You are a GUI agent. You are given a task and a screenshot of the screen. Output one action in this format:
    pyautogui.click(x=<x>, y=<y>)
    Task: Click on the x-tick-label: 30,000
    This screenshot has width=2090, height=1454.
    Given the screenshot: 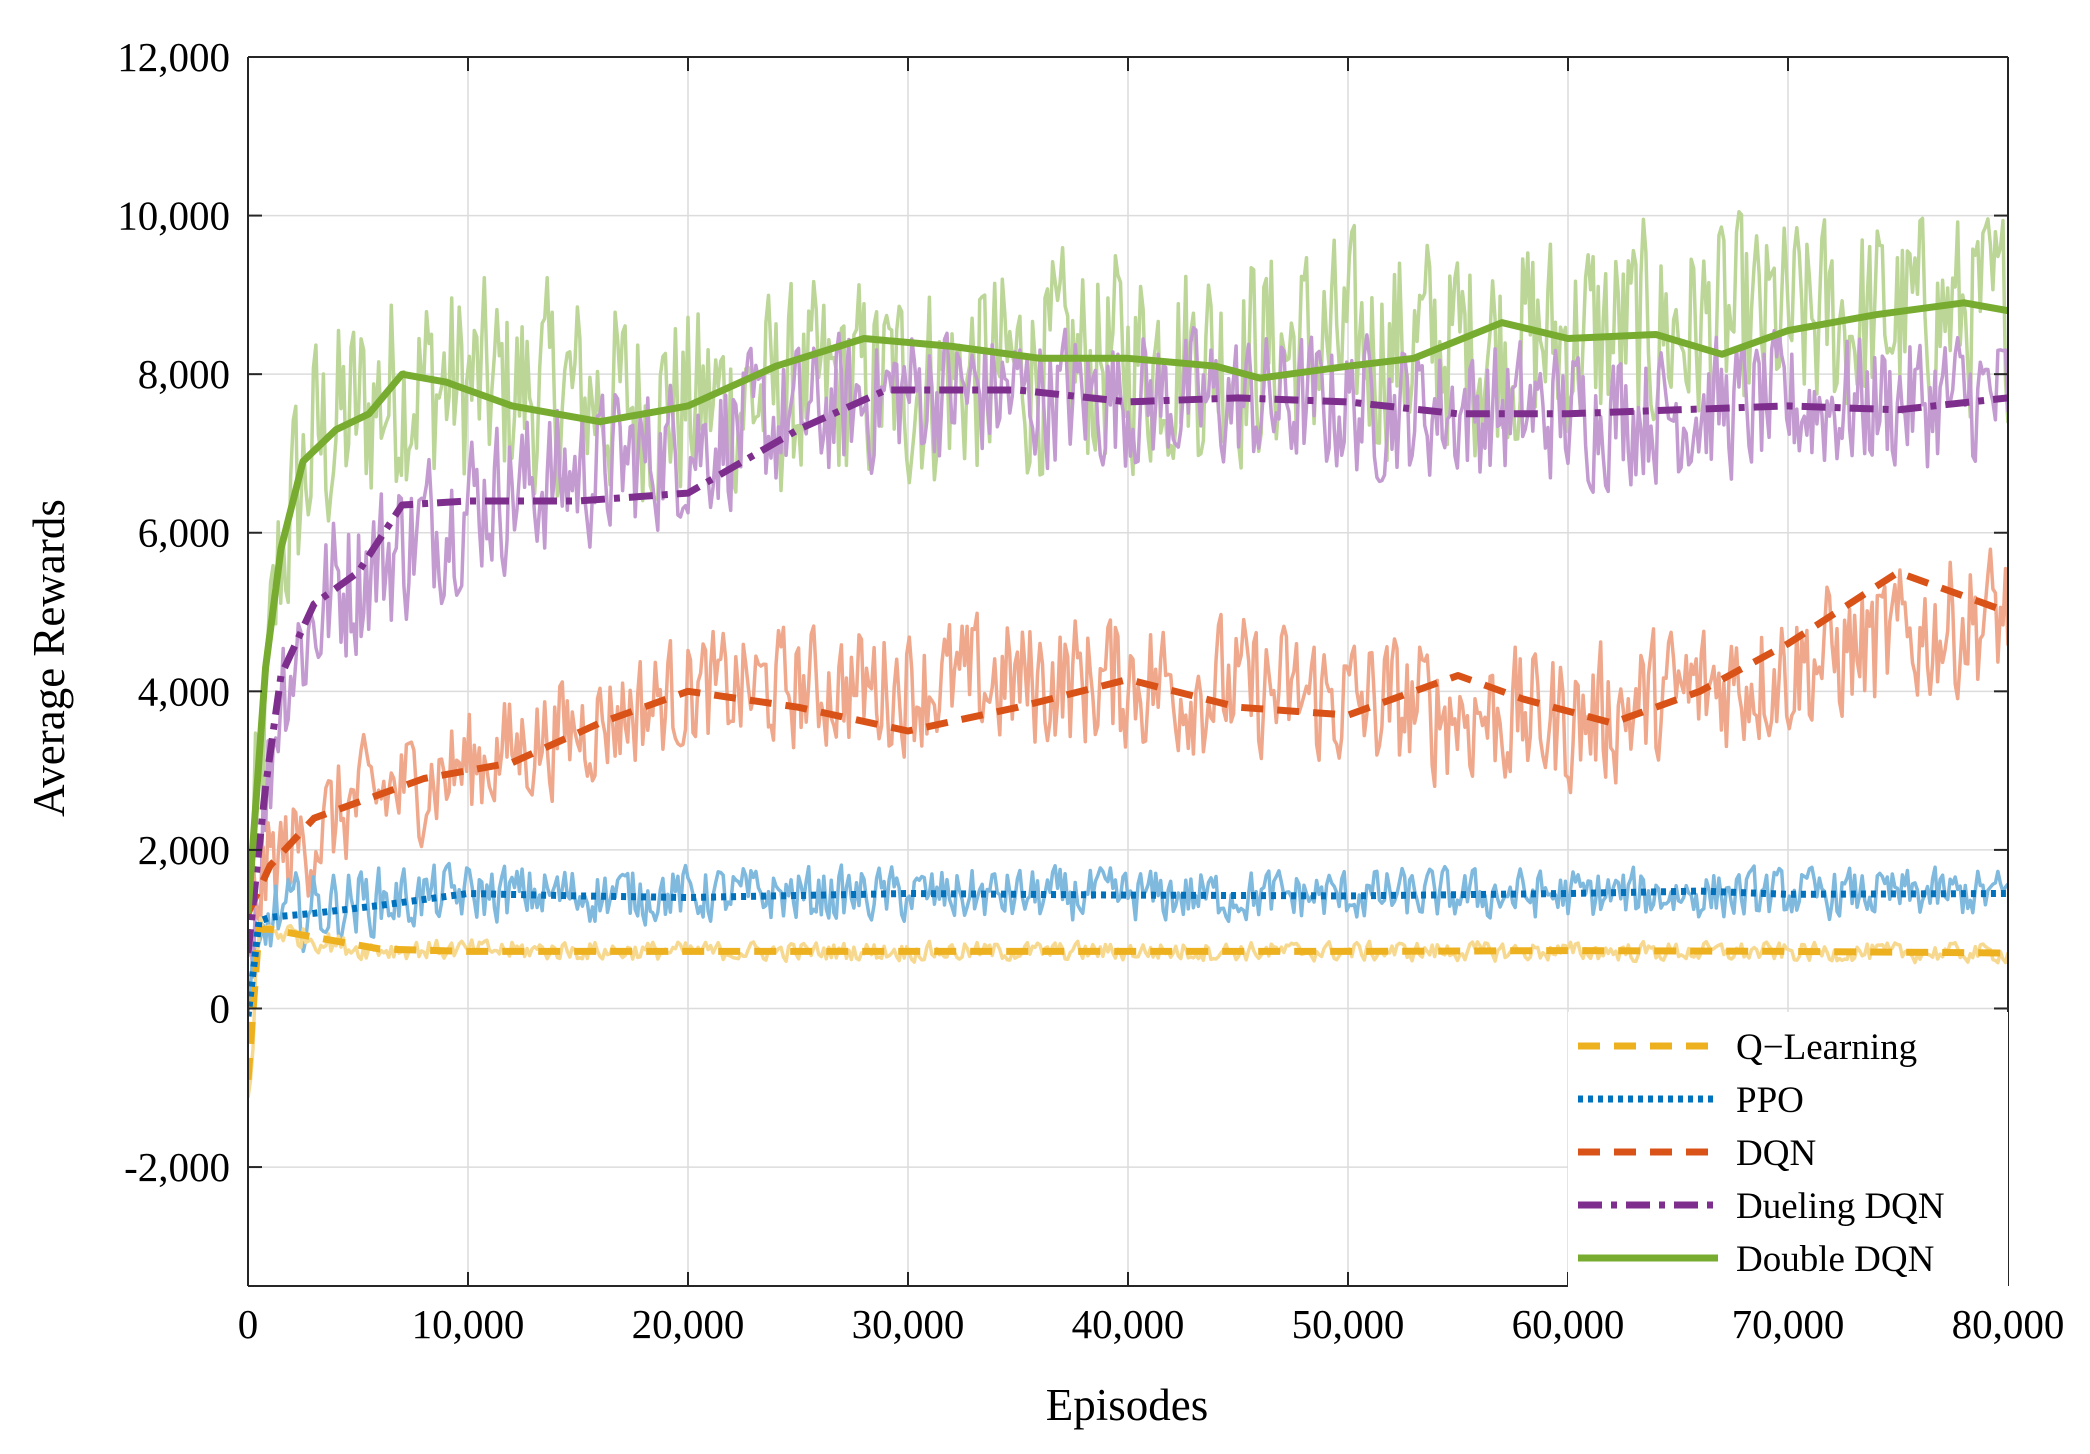 What is the action you would take?
    pyautogui.click(x=908, y=1324)
    